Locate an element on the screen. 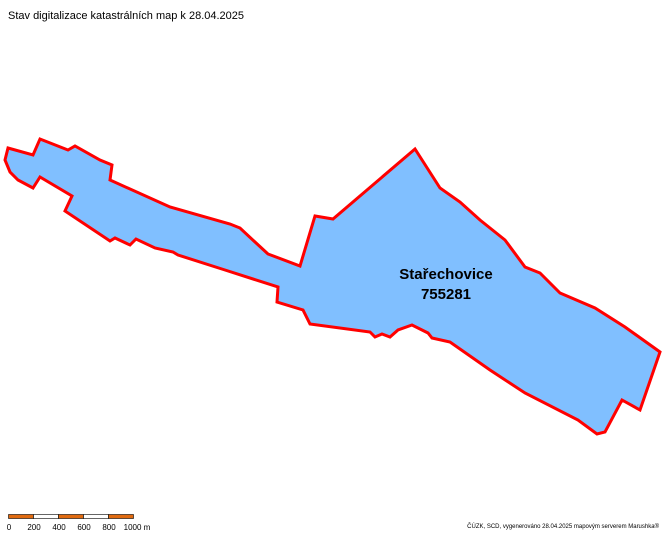 The height and width of the screenshot is (540, 665). scale-label-600: 600 is located at coordinates (84, 527).